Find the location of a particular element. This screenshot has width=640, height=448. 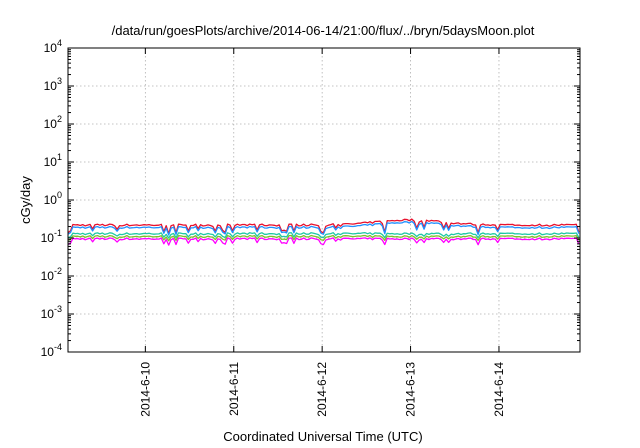

y-tick-label: 10⁻¹ is located at coordinates (51, 236).